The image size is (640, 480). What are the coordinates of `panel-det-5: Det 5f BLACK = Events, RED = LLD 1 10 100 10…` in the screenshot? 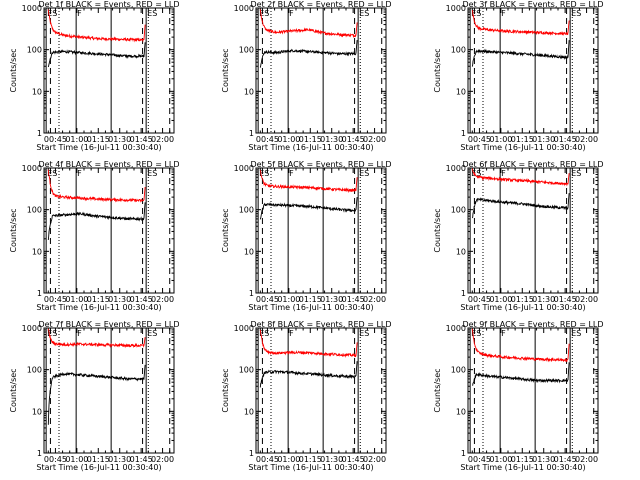 It's located at (306, 236).